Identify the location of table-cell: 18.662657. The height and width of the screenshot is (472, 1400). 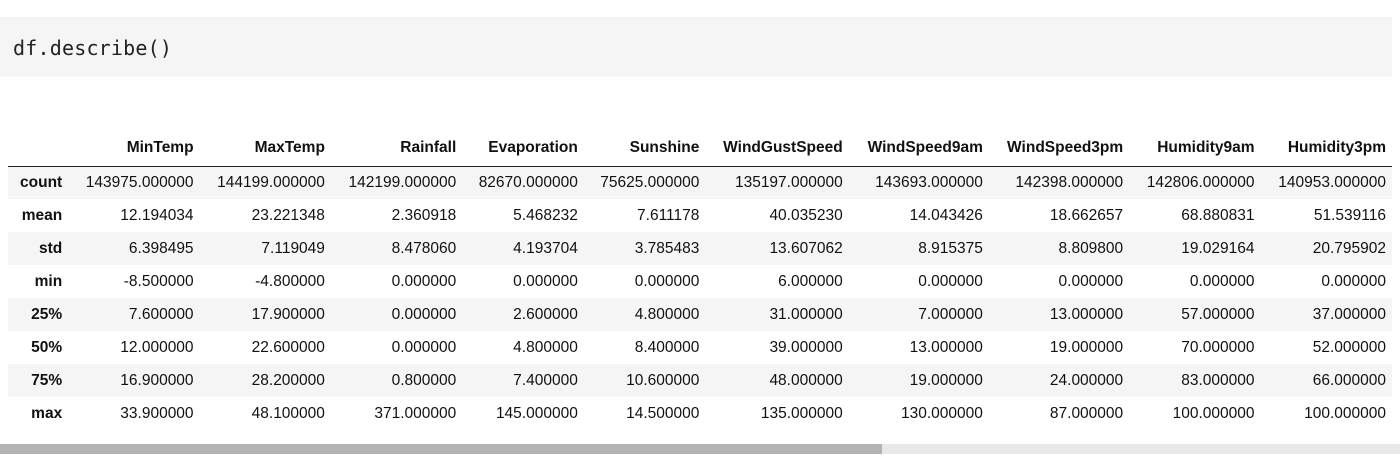
(1086, 215).